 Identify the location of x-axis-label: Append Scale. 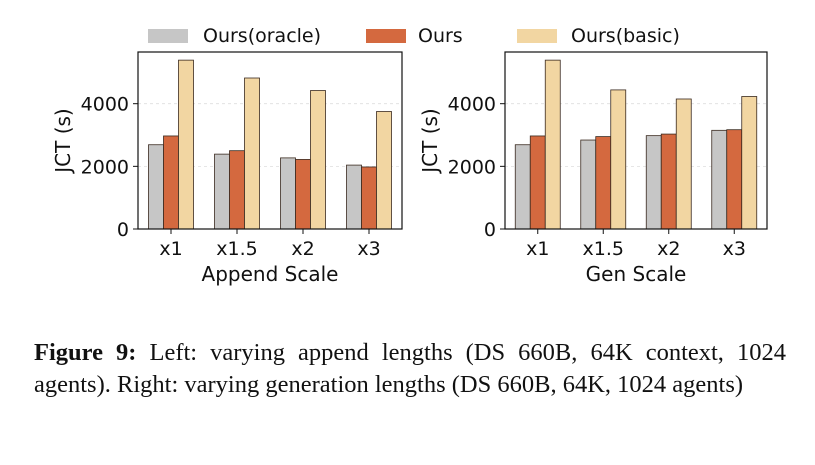
(270, 274).